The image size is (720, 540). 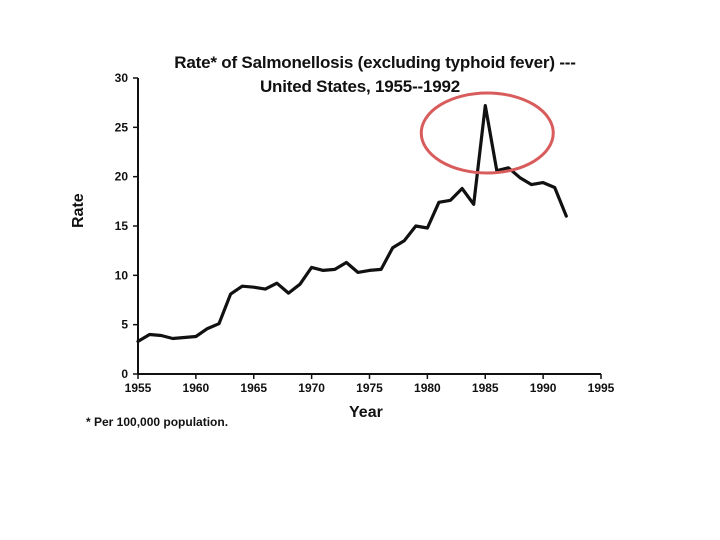 I want to click on x-tick-label: 1985, so click(x=485, y=388).